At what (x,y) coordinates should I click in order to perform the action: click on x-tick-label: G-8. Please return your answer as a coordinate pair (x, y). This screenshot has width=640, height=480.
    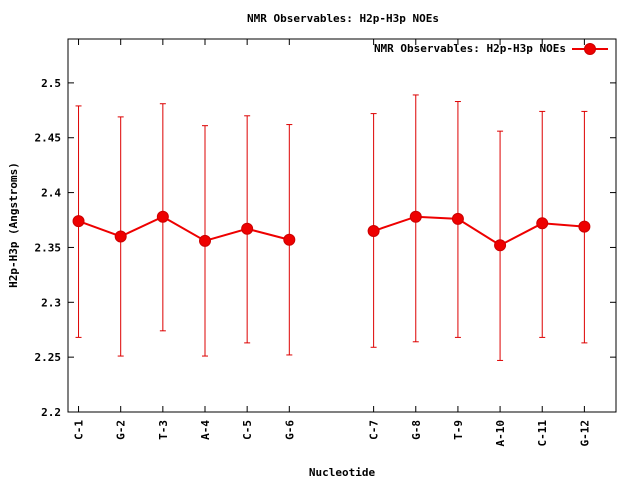
    Looking at the image, I should click on (416, 430).